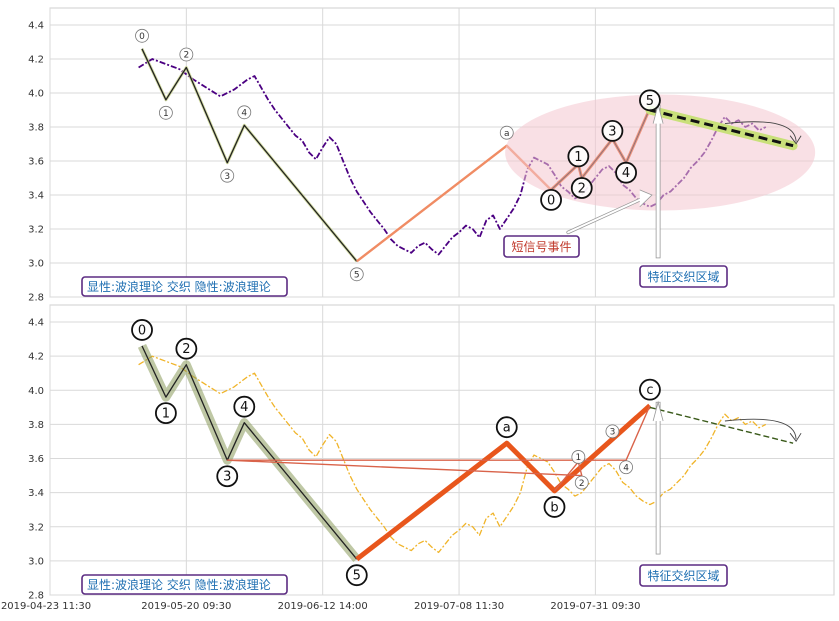  I want to click on vertical-arrow-head, so click(658, 411).